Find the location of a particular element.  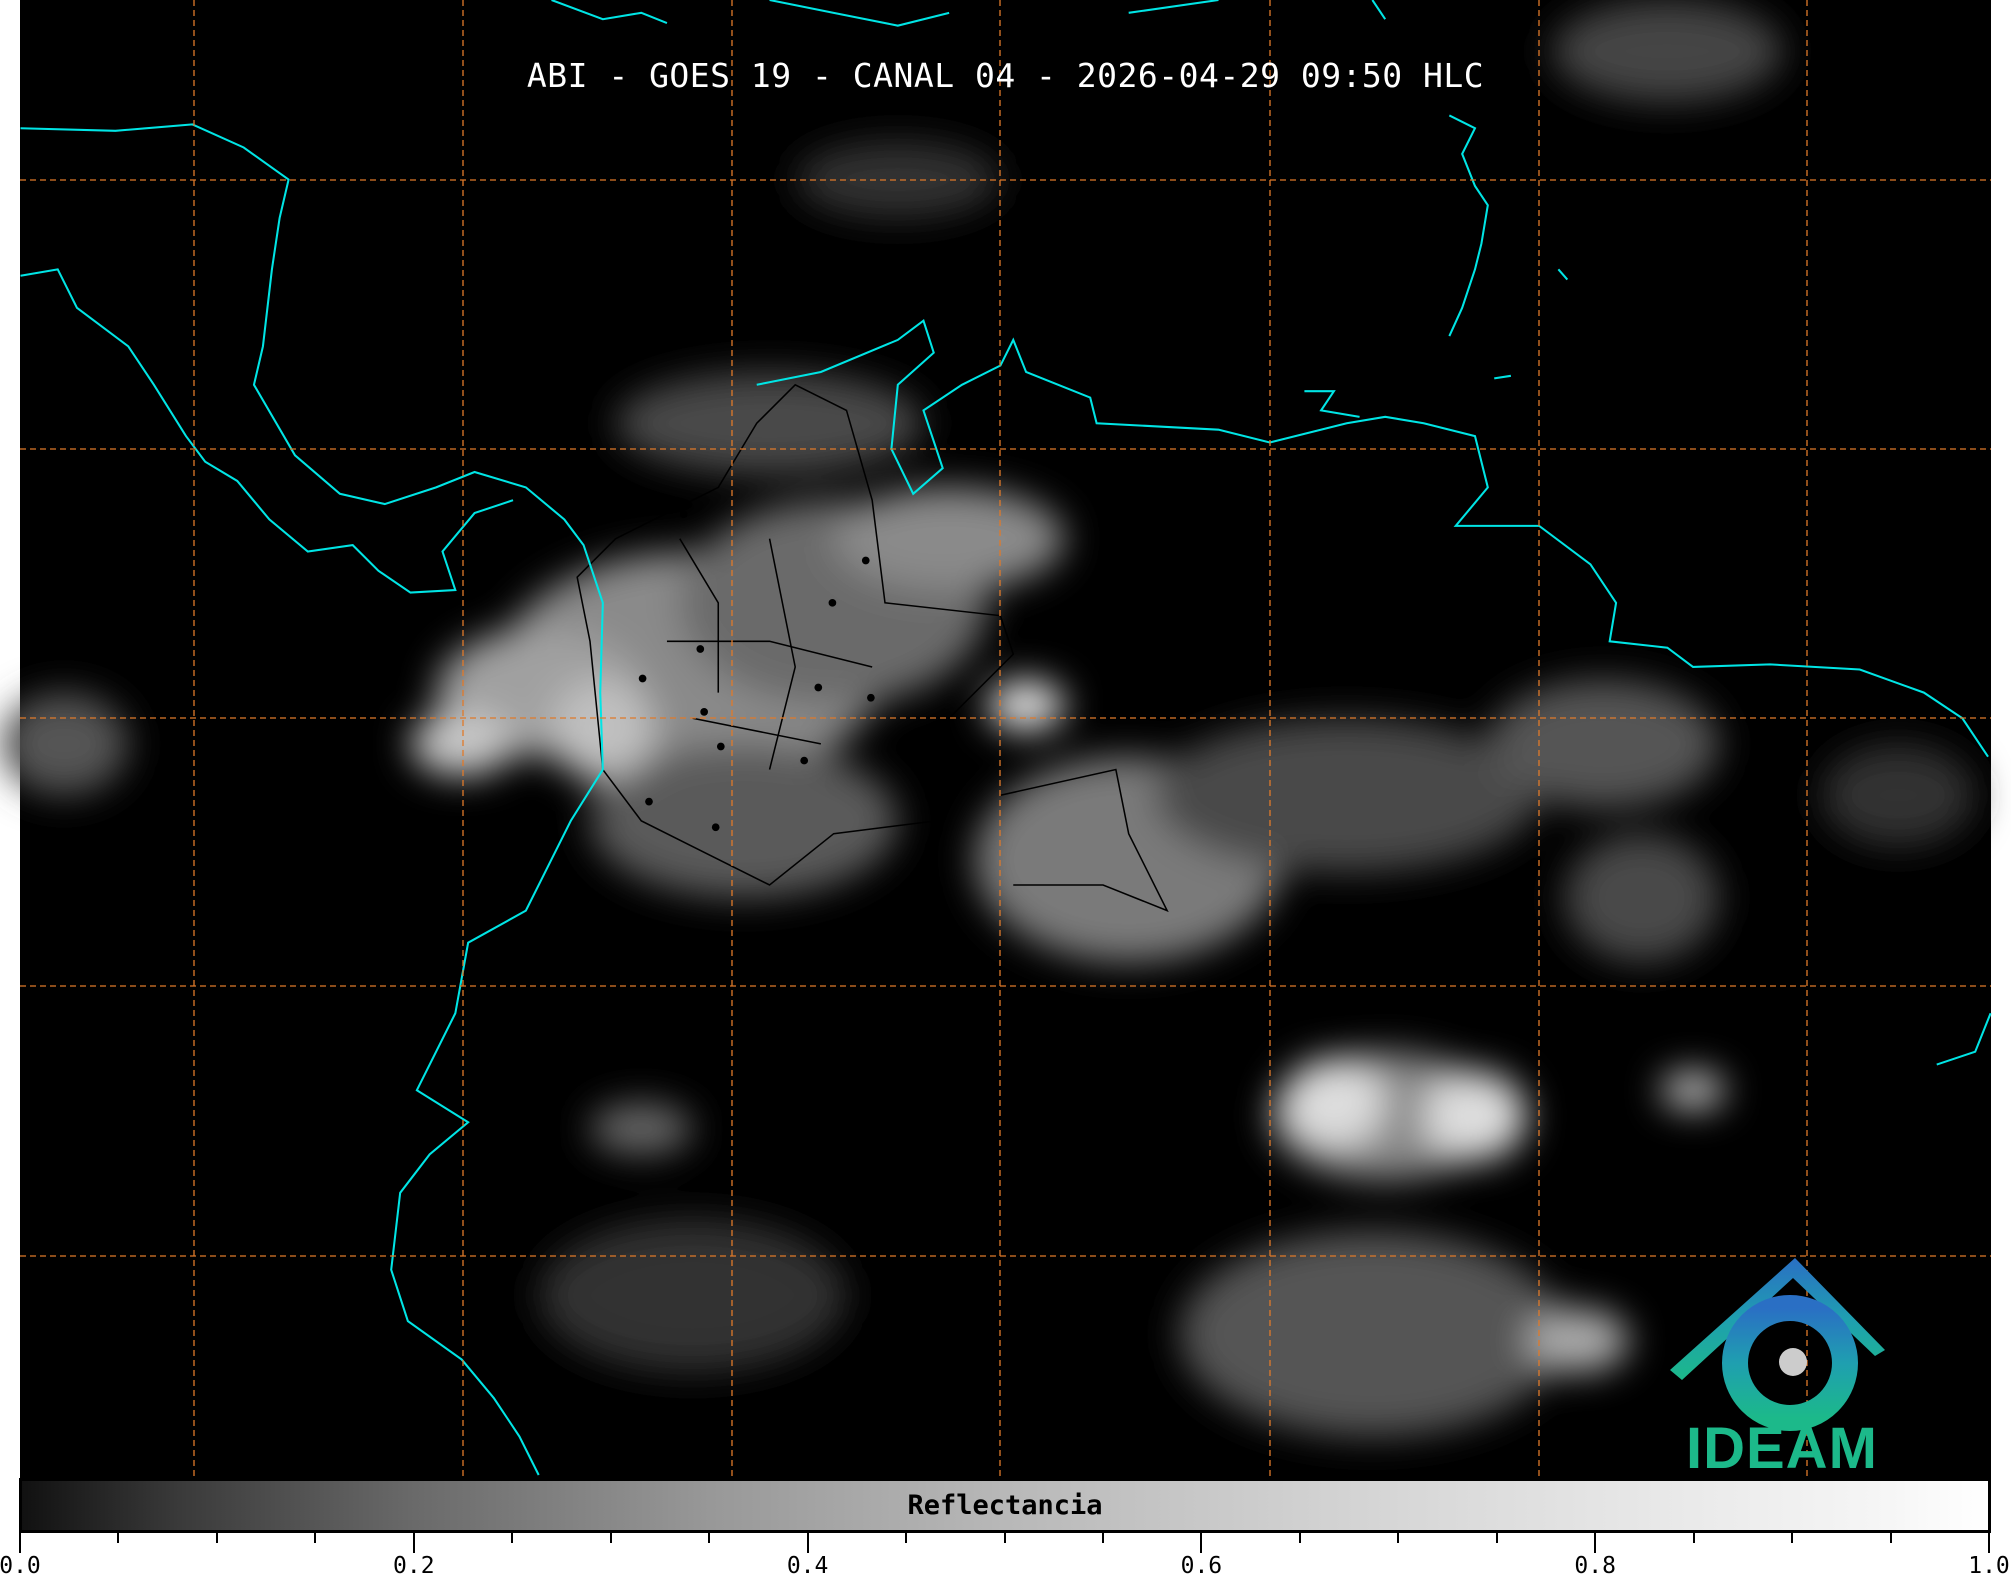

colorbar-tick-label: 0.2 is located at coordinates (414, 1566).